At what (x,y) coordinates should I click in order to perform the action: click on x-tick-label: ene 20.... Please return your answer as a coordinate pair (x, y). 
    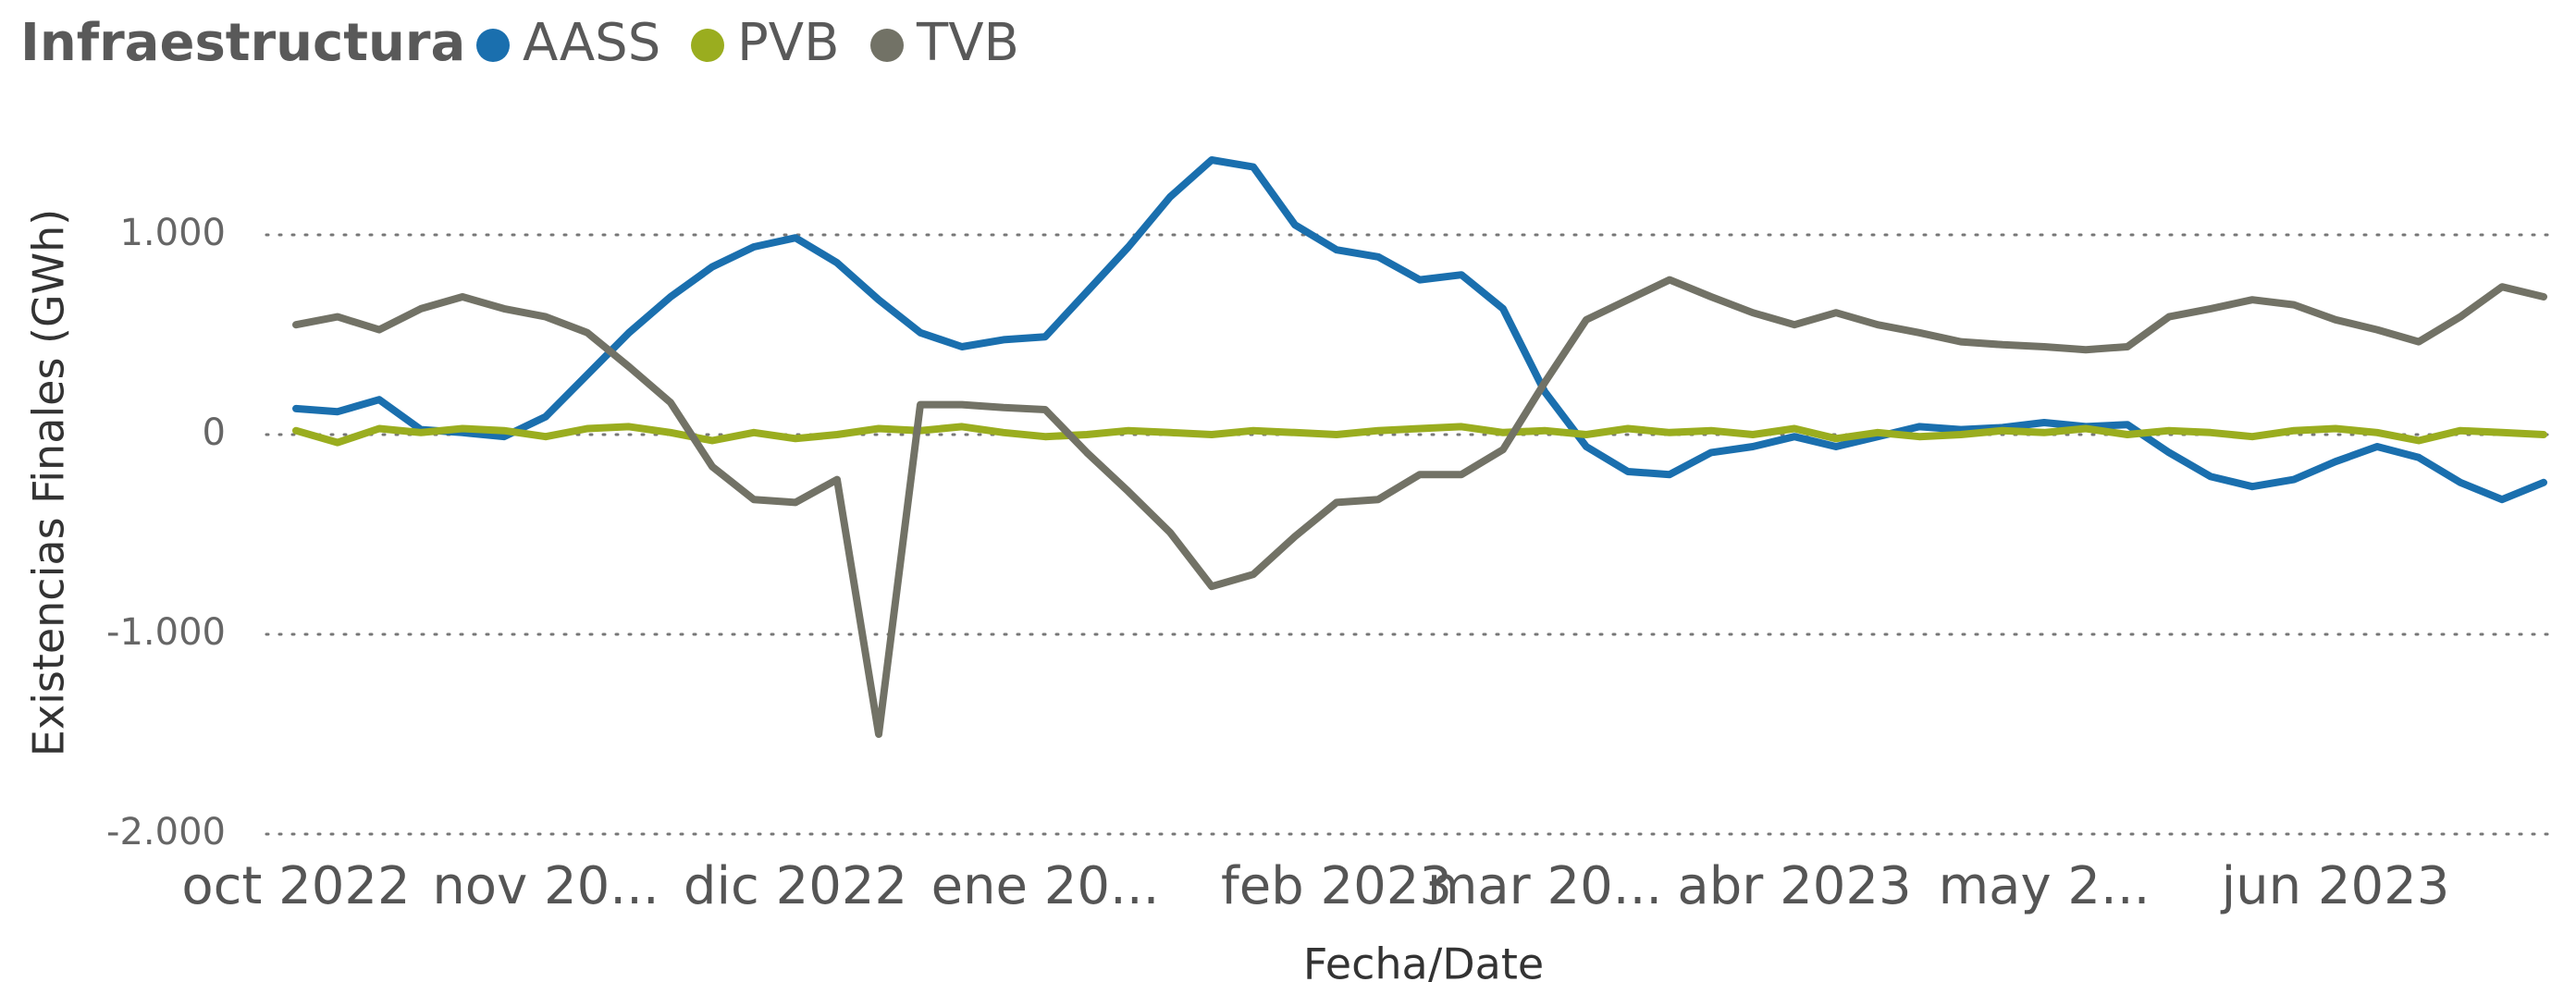
    Looking at the image, I should click on (1045, 886).